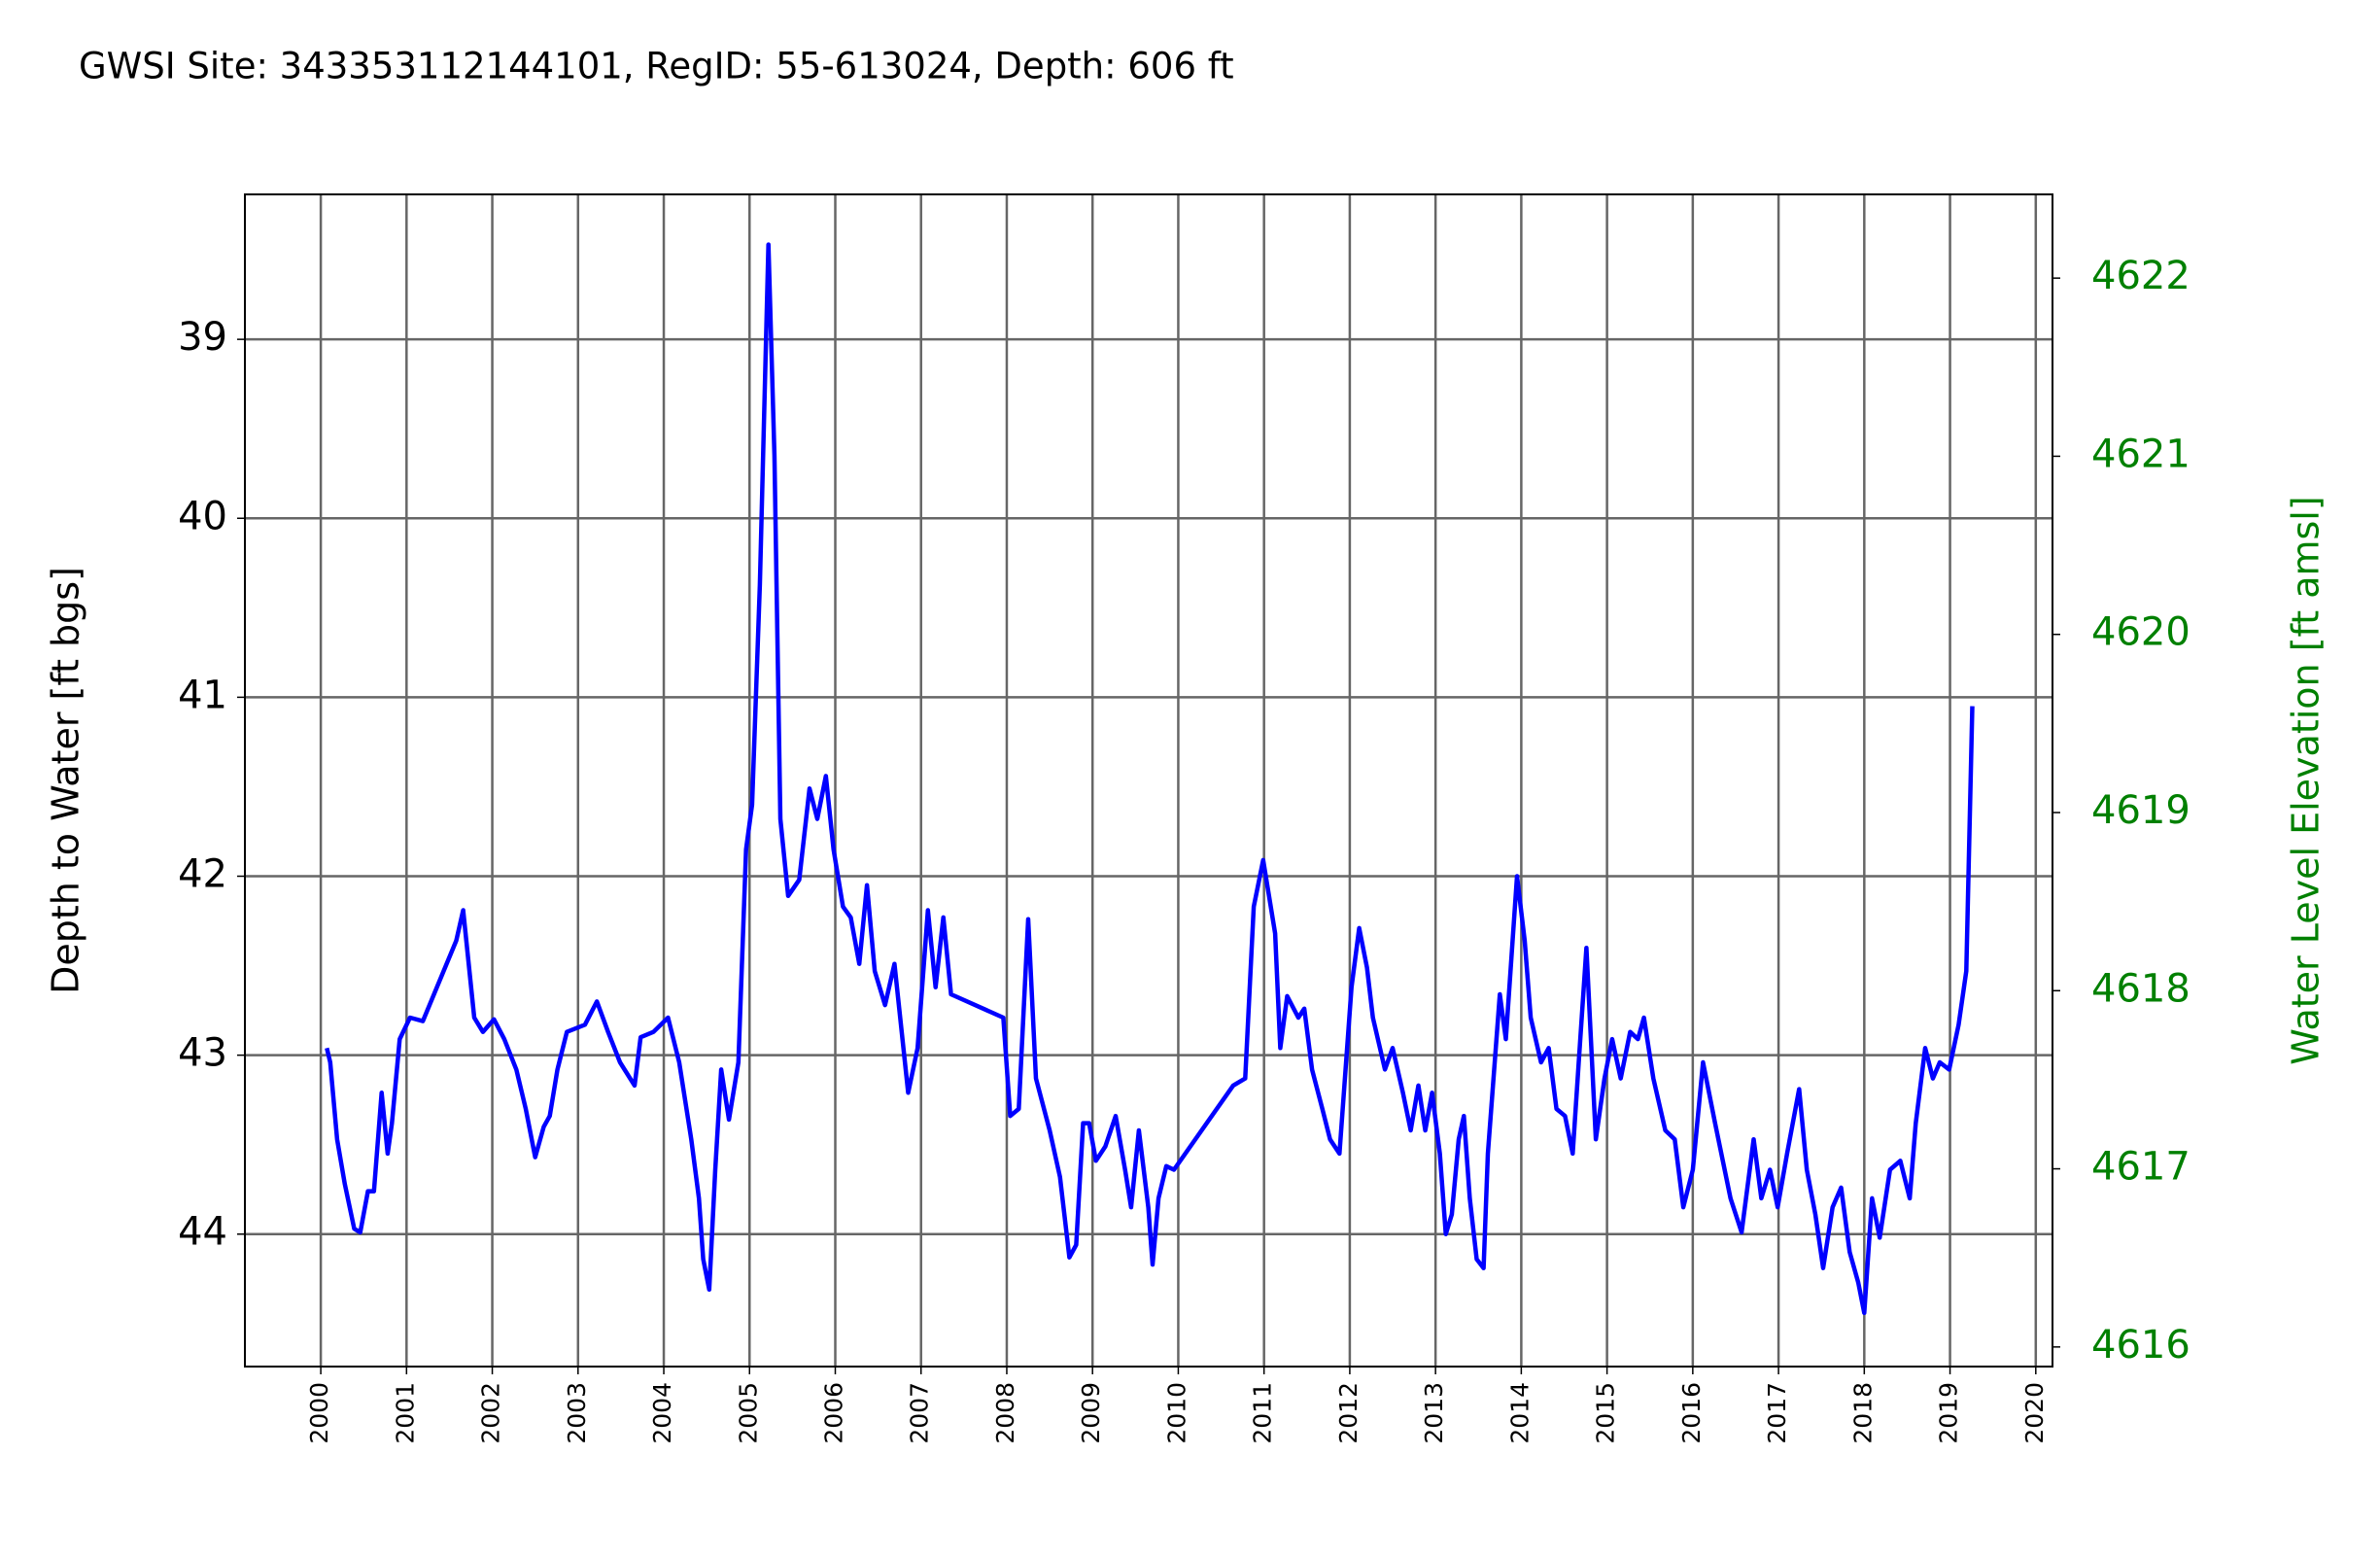 Image resolution: width=2380 pixels, height=1559 pixels. I want to click on y-tick-label: 39, so click(202, 337).